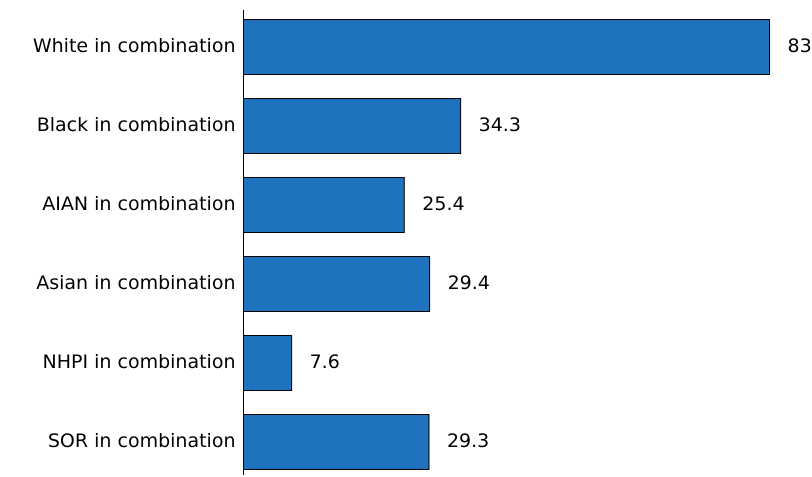 This screenshot has width=812, height=477. Describe the element at coordinates (337, 284) in the screenshot. I see `bar-asian-in-combination` at that location.